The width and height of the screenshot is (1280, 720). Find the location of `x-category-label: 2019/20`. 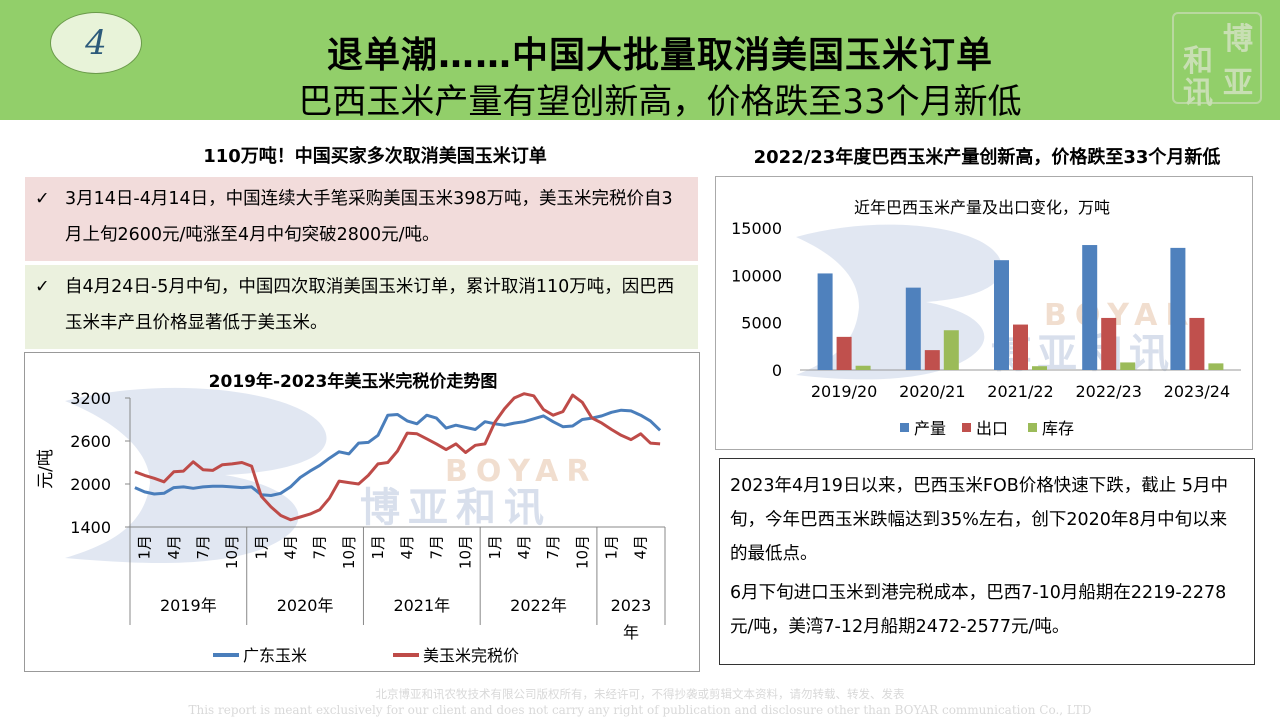

x-category-label: 2019/20 is located at coordinates (844, 391).